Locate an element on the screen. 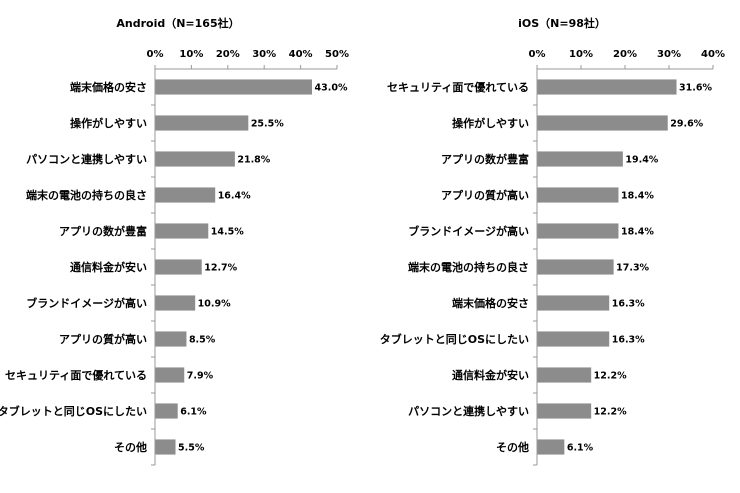 This screenshot has width=740, height=493. data-label: 12.7% is located at coordinates (220, 268).